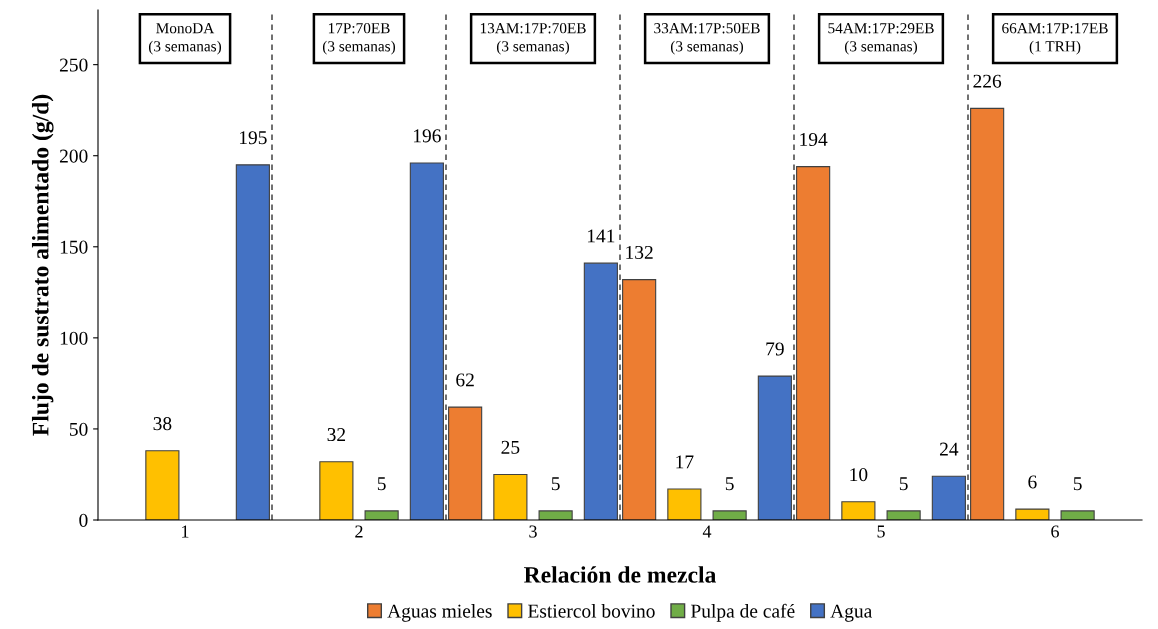 This screenshot has height=629, width=1158. Describe the element at coordinates (881, 531) in the screenshot. I see `x-tick-label: 5` at that location.